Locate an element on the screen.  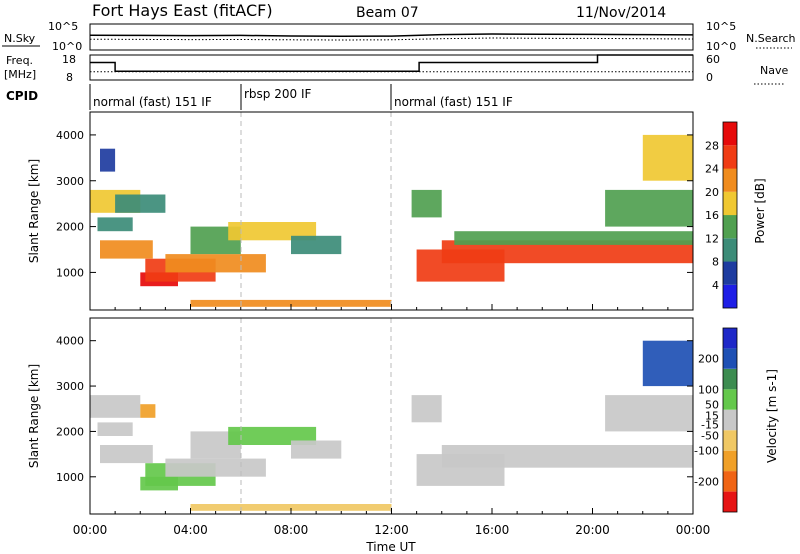
ytick-label: 3000 is located at coordinates (70, 386).